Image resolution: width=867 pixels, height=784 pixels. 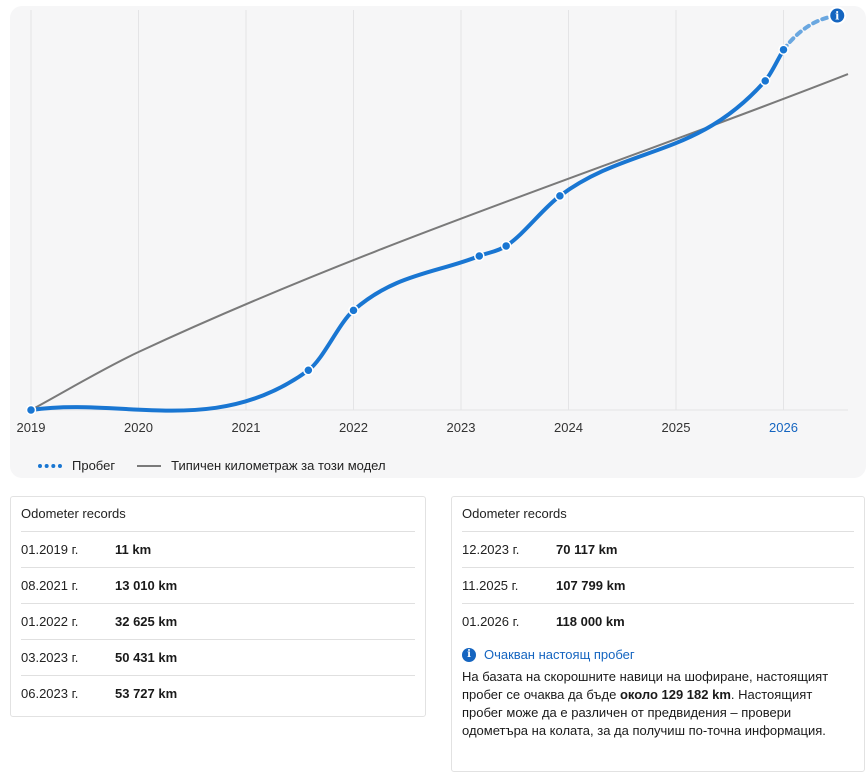 What do you see at coordinates (146, 657) in the screenshot?
I see `record-value: 50 431 km` at bounding box center [146, 657].